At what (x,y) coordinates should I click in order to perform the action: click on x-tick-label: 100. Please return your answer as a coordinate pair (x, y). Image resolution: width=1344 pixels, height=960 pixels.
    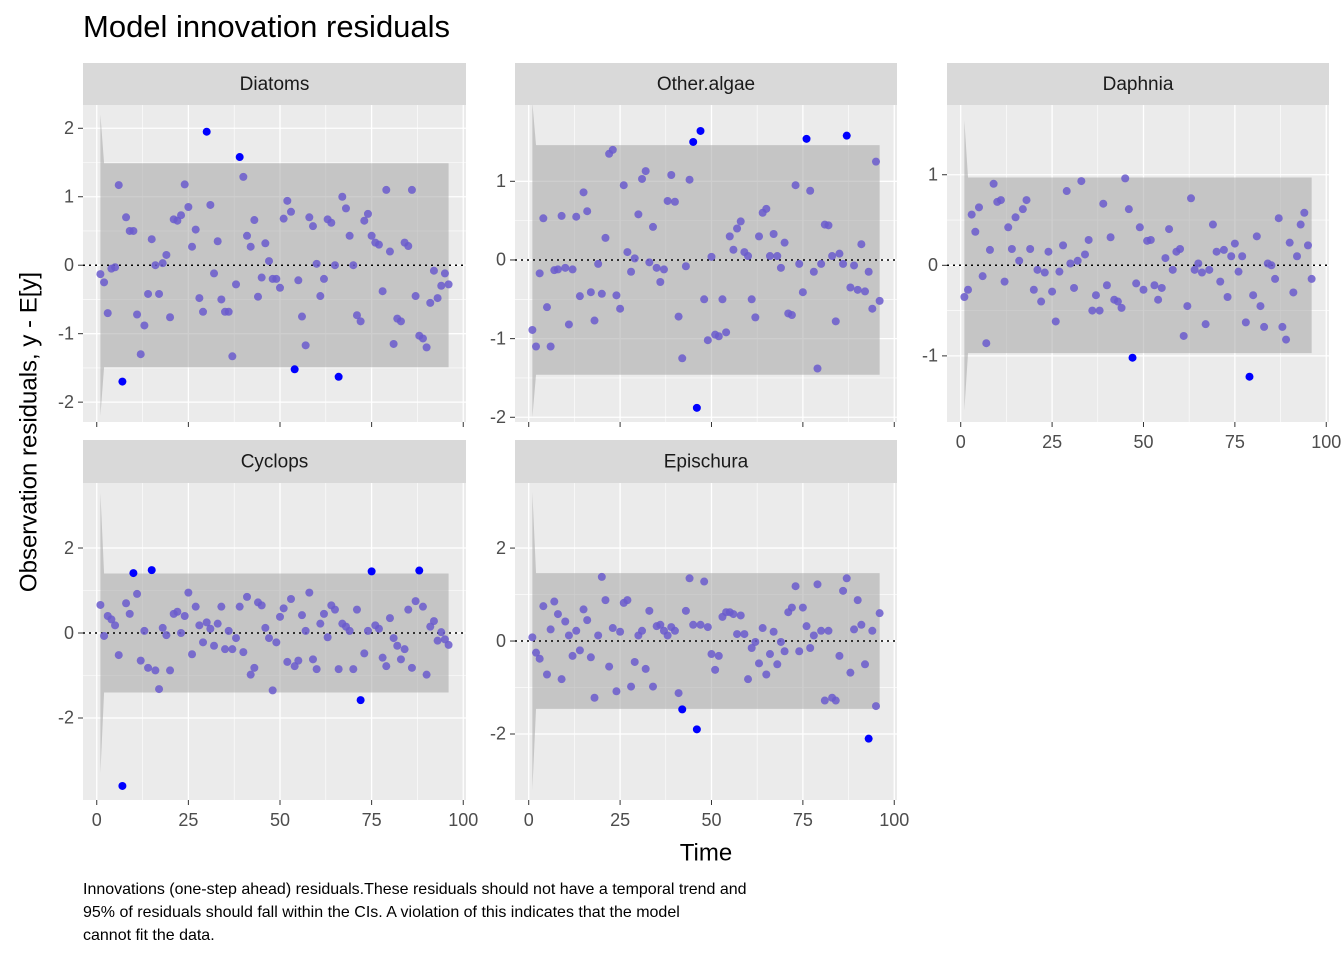
    Looking at the image, I should click on (894, 820).